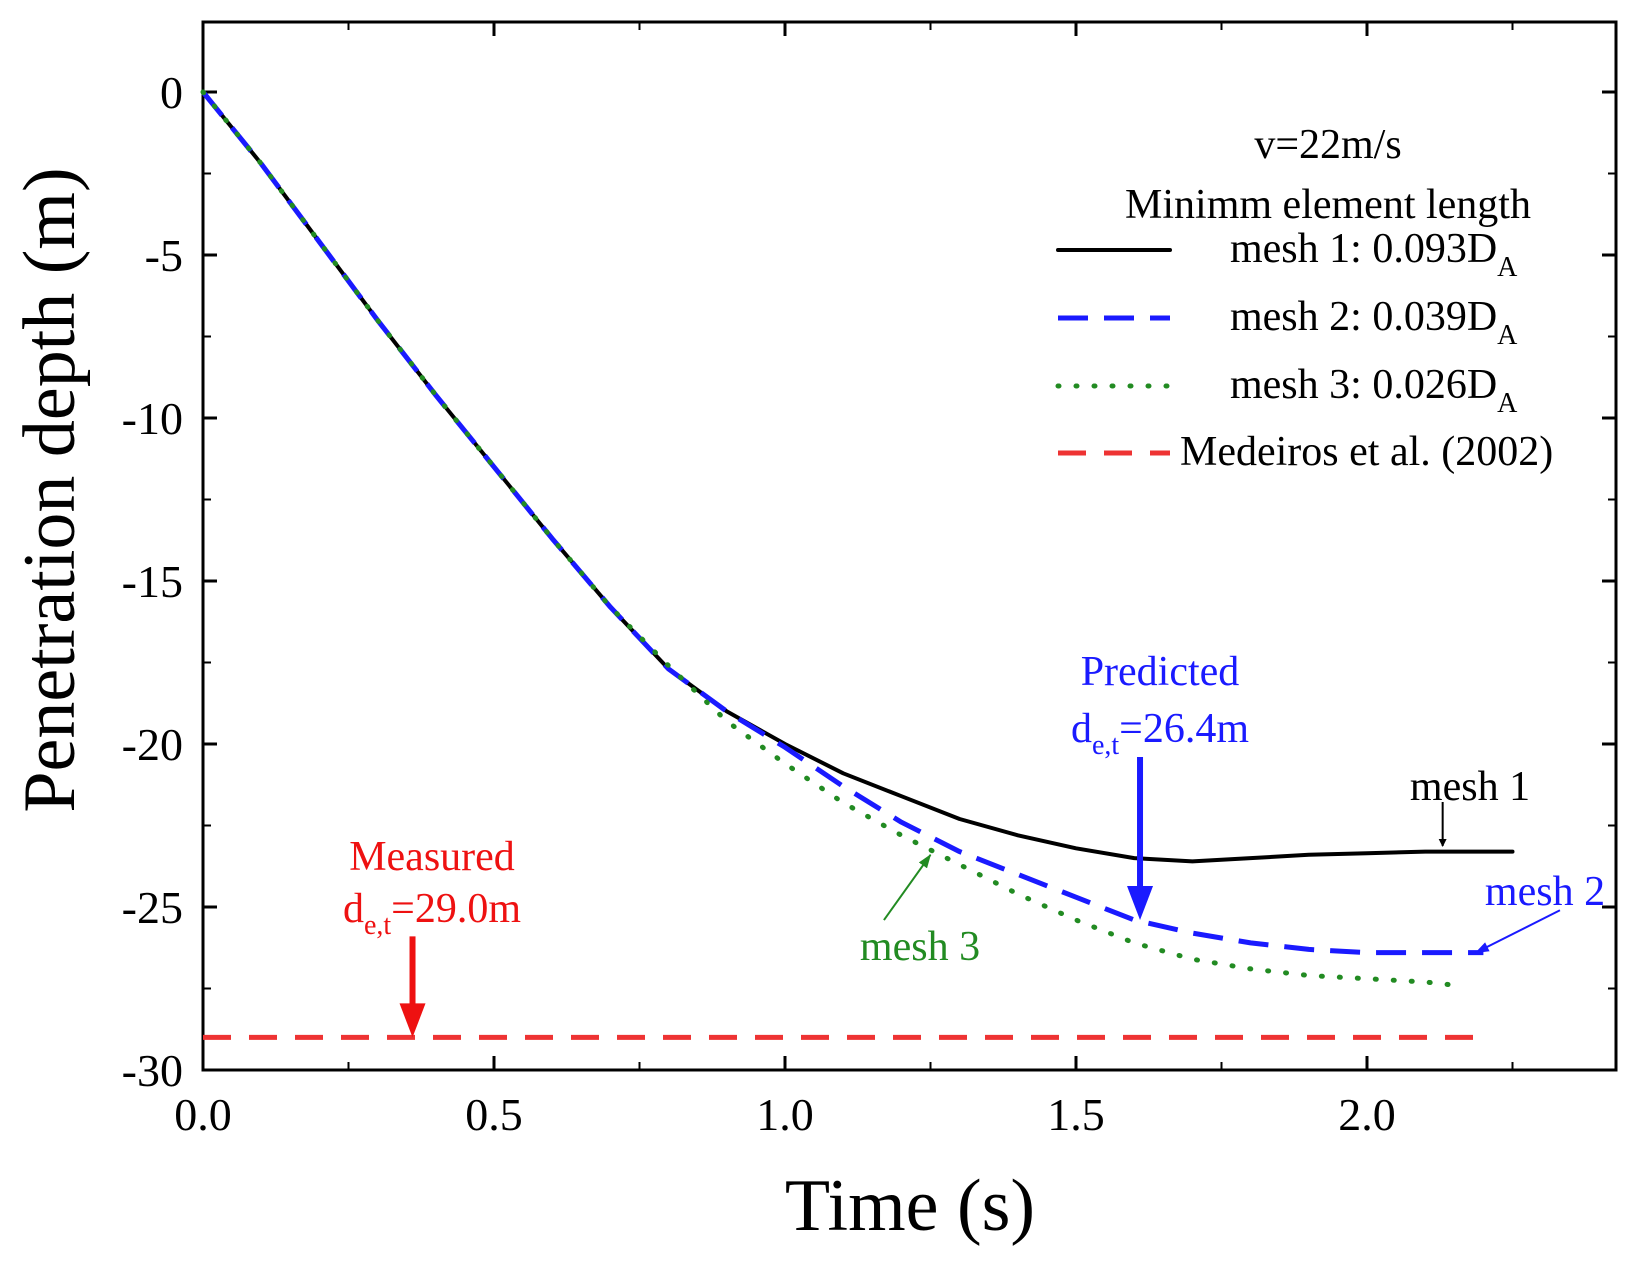 Image resolution: width=1636 pixels, height=1262 pixels. What do you see at coordinates (164, 255) in the screenshot?
I see `y-tick-label: -5` at bounding box center [164, 255].